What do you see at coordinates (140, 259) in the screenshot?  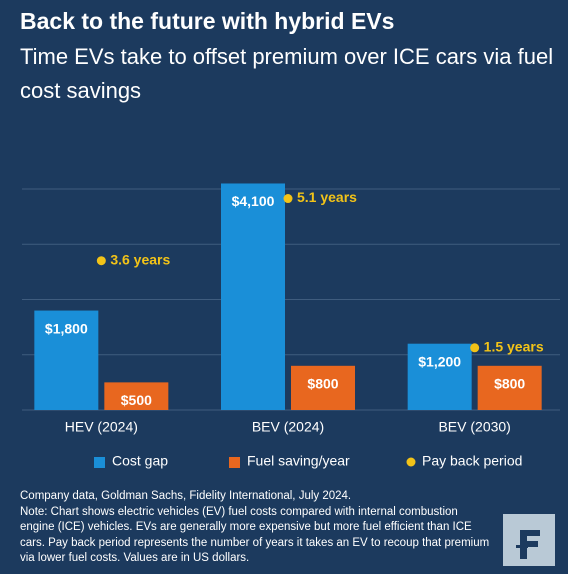 I see `payback-label: 3.6 years` at bounding box center [140, 259].